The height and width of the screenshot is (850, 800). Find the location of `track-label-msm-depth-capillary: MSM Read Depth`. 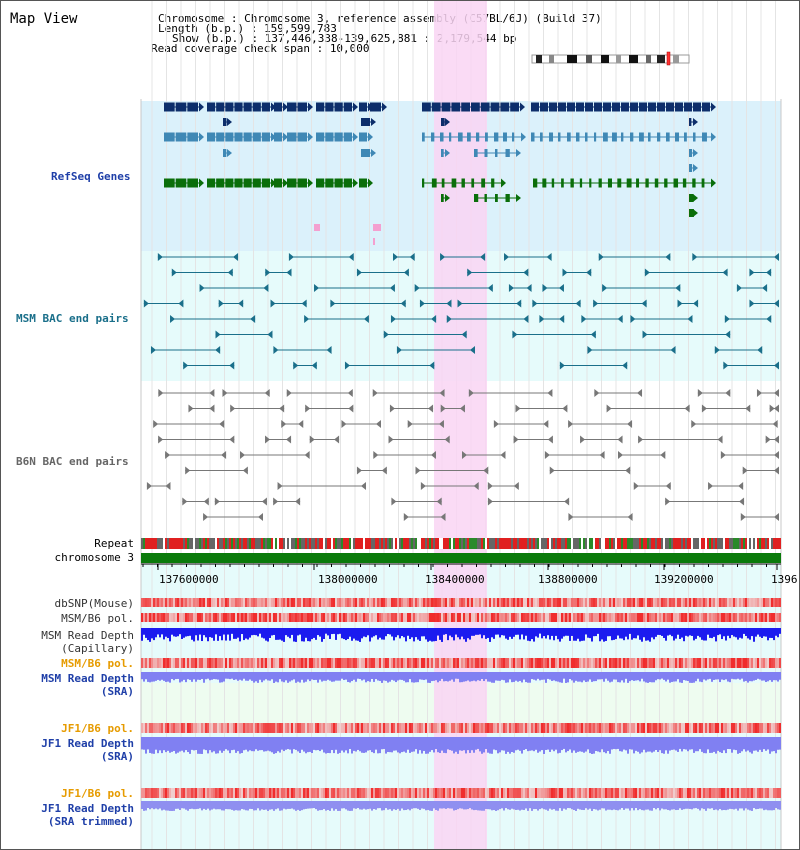

track-label-msm-depth-capillary: MSM Read Depth is located at coordinates (87, 635).